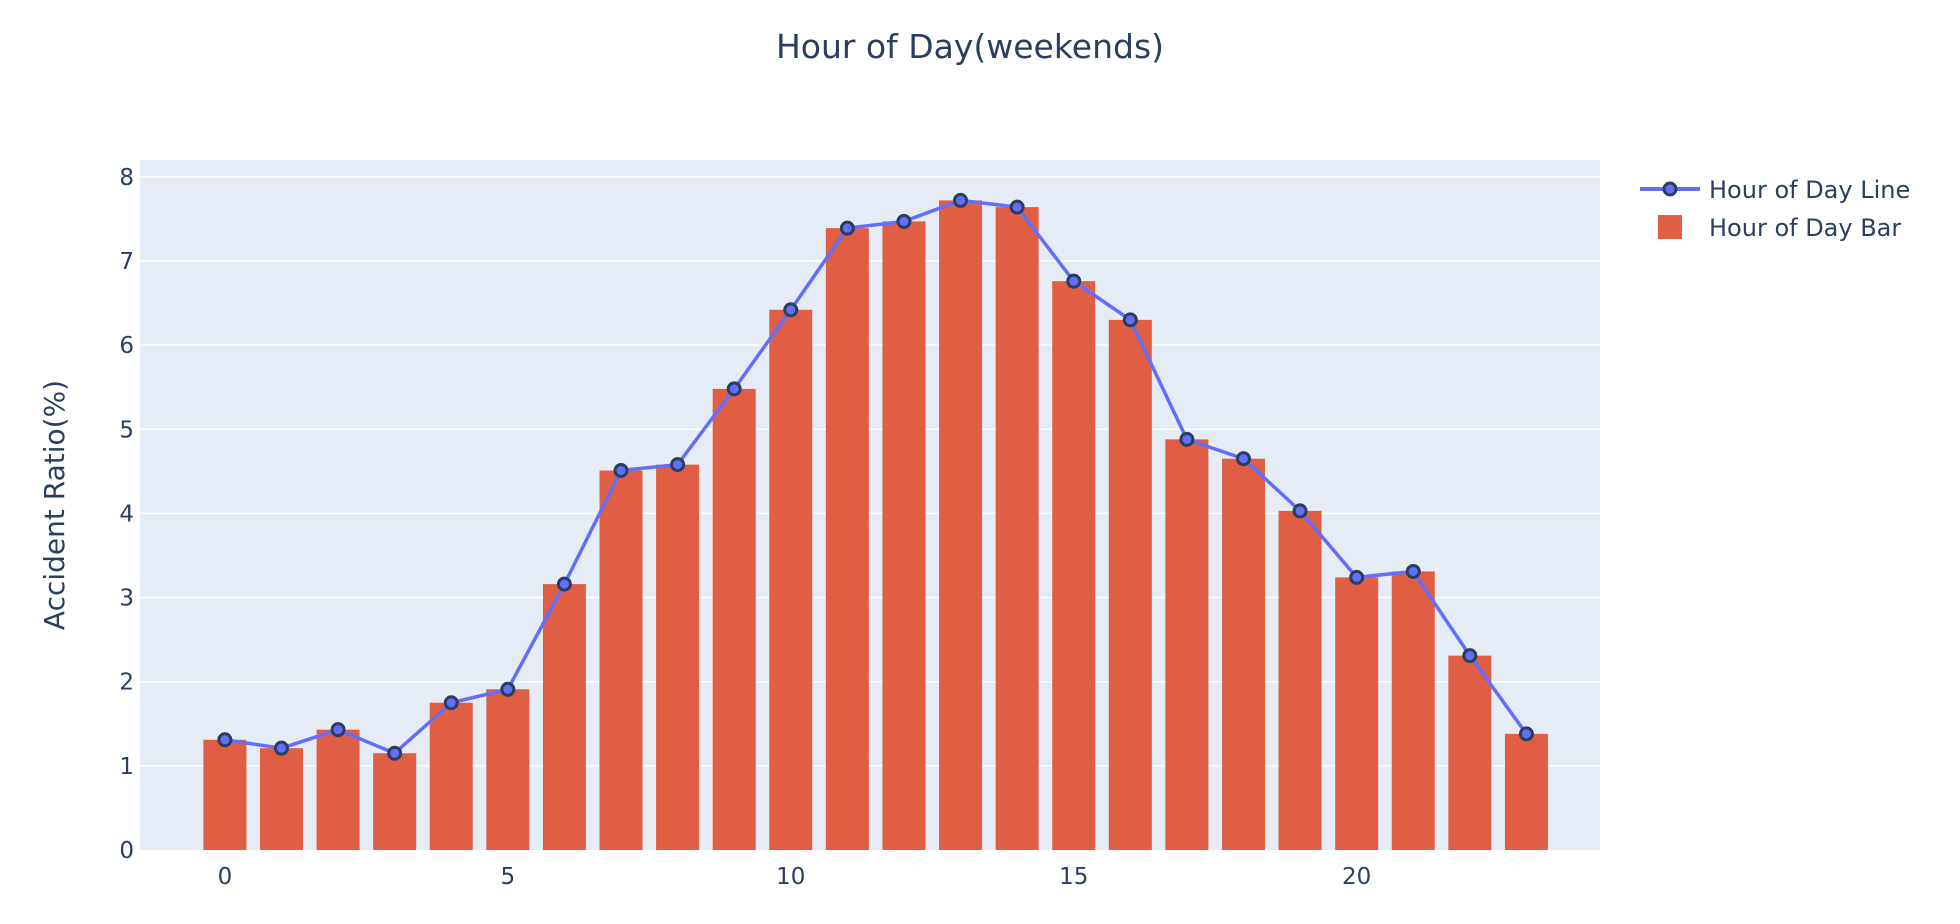 This screenshot has height=924, width=1960. What do you see at coordinates (1775, 209) in the screenshot?
I see `legend: Hour of Day Line Hour of Day Bar` at bounding box center [1775, 209].